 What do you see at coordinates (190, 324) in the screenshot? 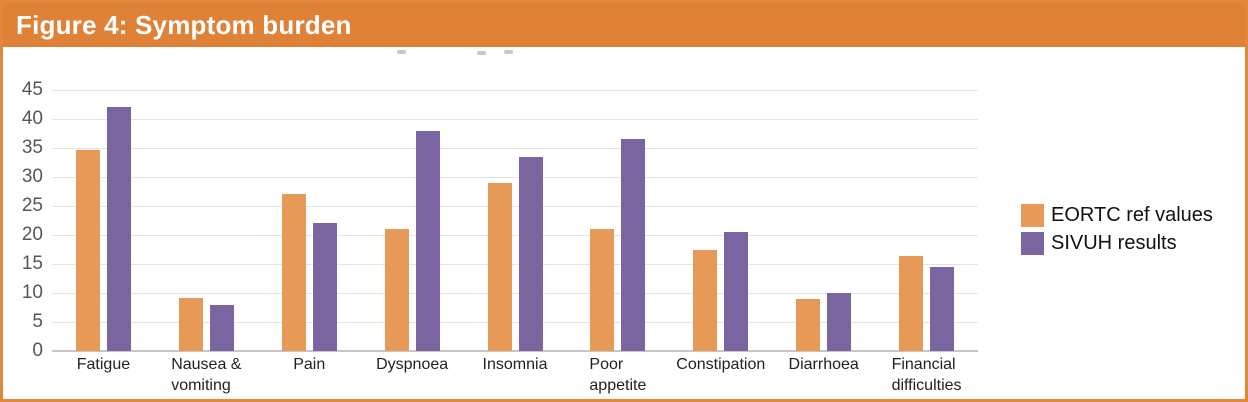
I see `bar-eortc-ref-values-nausea-` at bounding box center [190, 324].